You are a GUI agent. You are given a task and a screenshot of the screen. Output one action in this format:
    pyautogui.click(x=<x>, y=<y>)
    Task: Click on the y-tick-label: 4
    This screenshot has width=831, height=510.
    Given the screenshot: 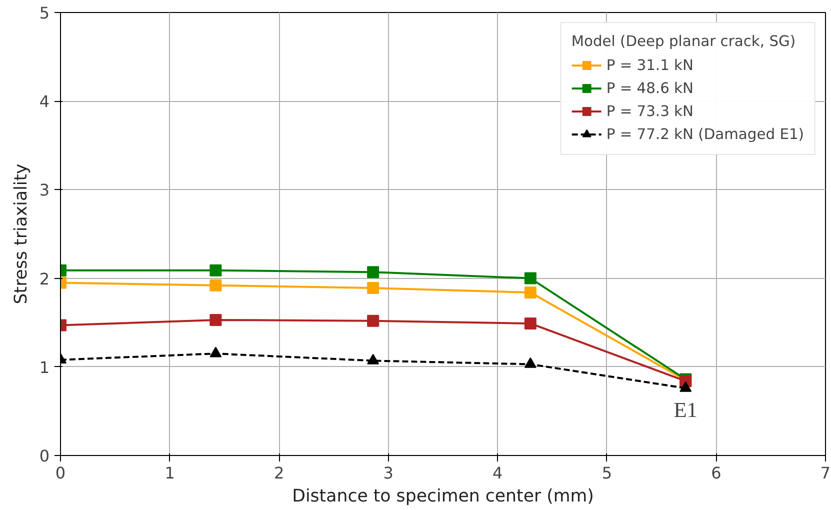 What is the action you would take?
    pyautogui.click(x=44, y=102)
    